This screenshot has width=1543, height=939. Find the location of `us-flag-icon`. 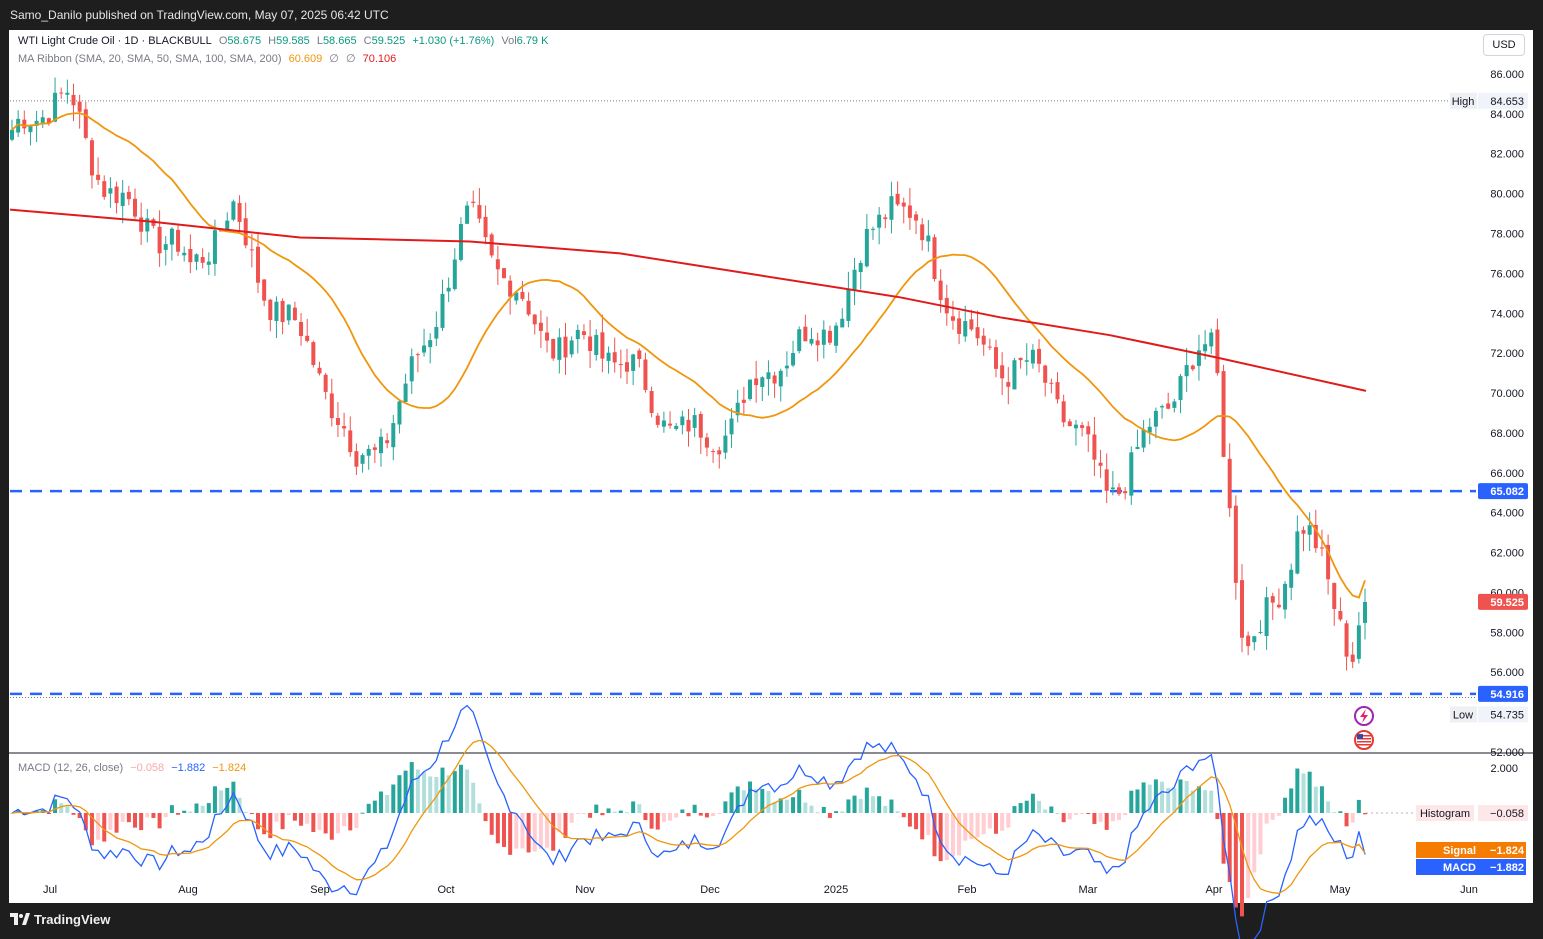

us-flag-icon is located at coordinates (1364, 740).